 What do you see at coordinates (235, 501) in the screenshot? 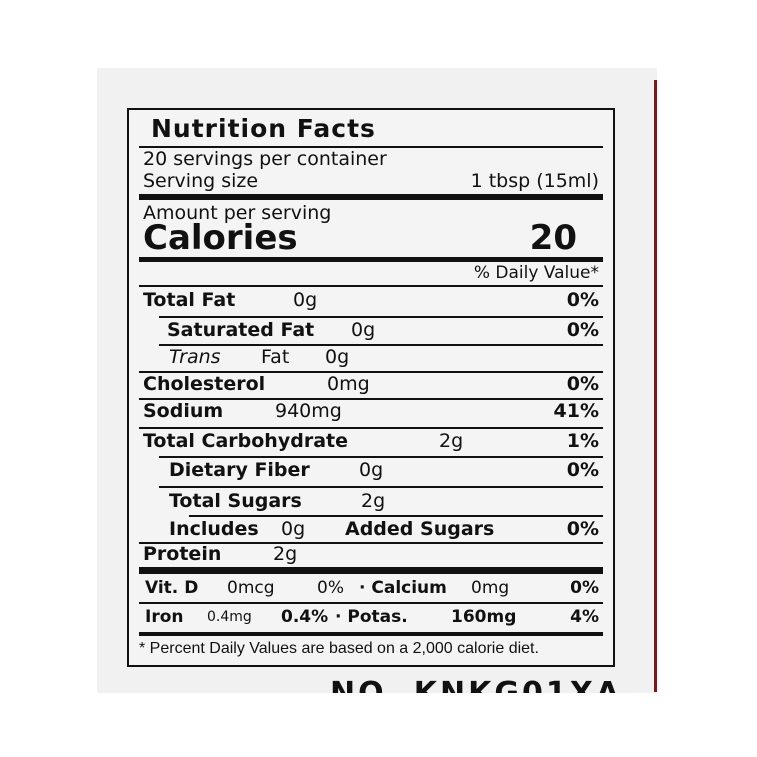
I see `nutrient-name: Total Sugars` at bounding box center [235, 501].